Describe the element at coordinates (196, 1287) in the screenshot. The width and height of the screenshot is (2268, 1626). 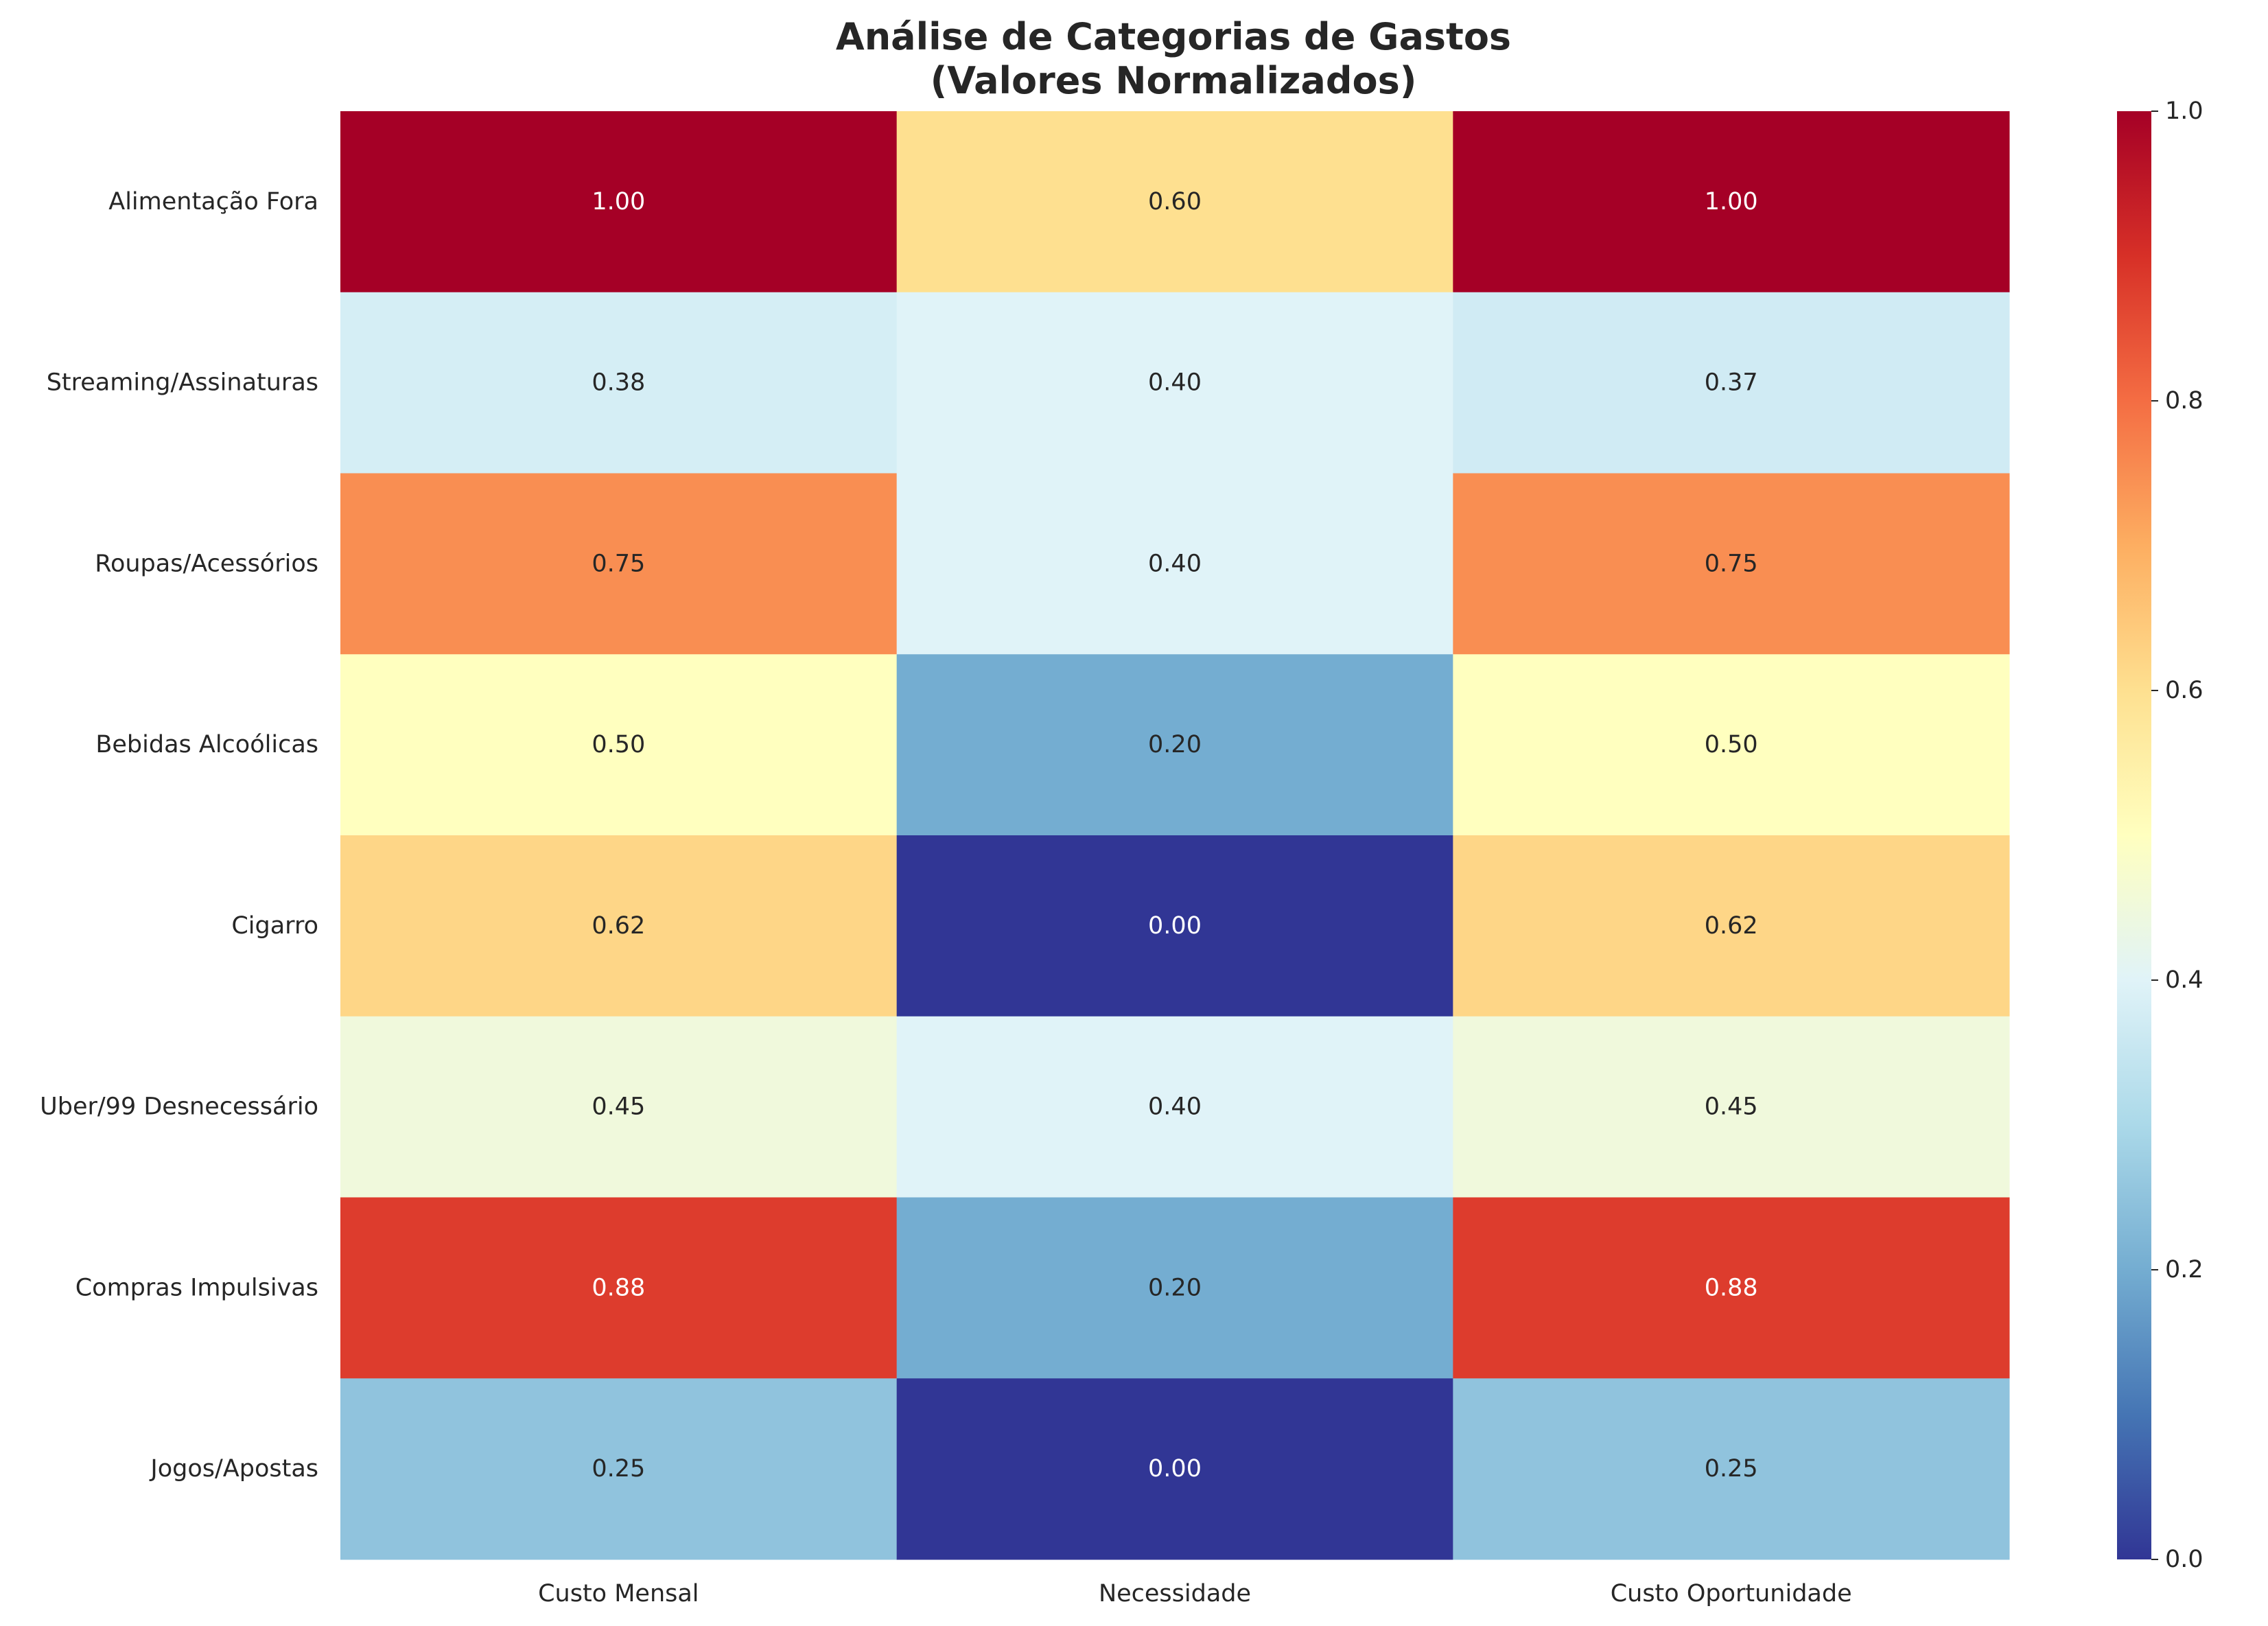
I see `row-tick-label: Compras Impulsivas` at that location.